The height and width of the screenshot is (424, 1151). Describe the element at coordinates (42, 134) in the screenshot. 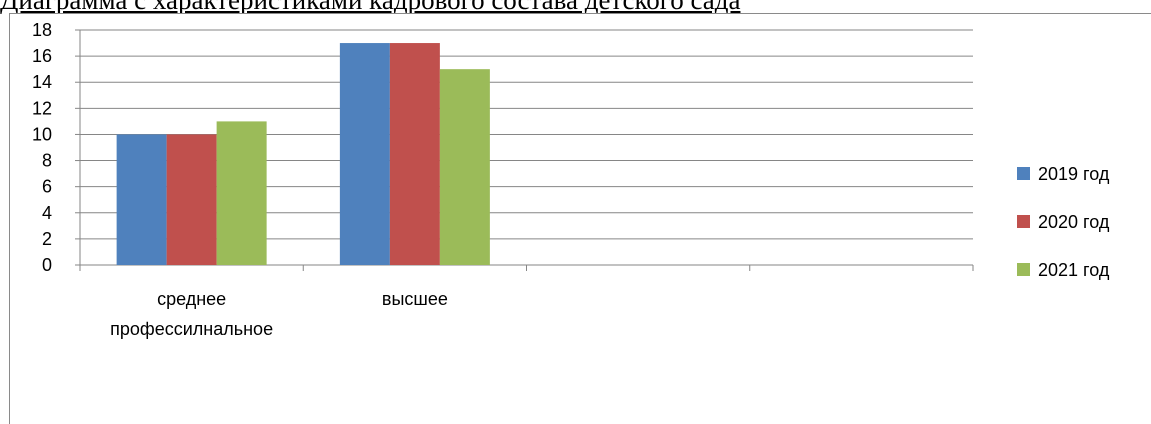

I see `y-tick-label: 10` at that location.